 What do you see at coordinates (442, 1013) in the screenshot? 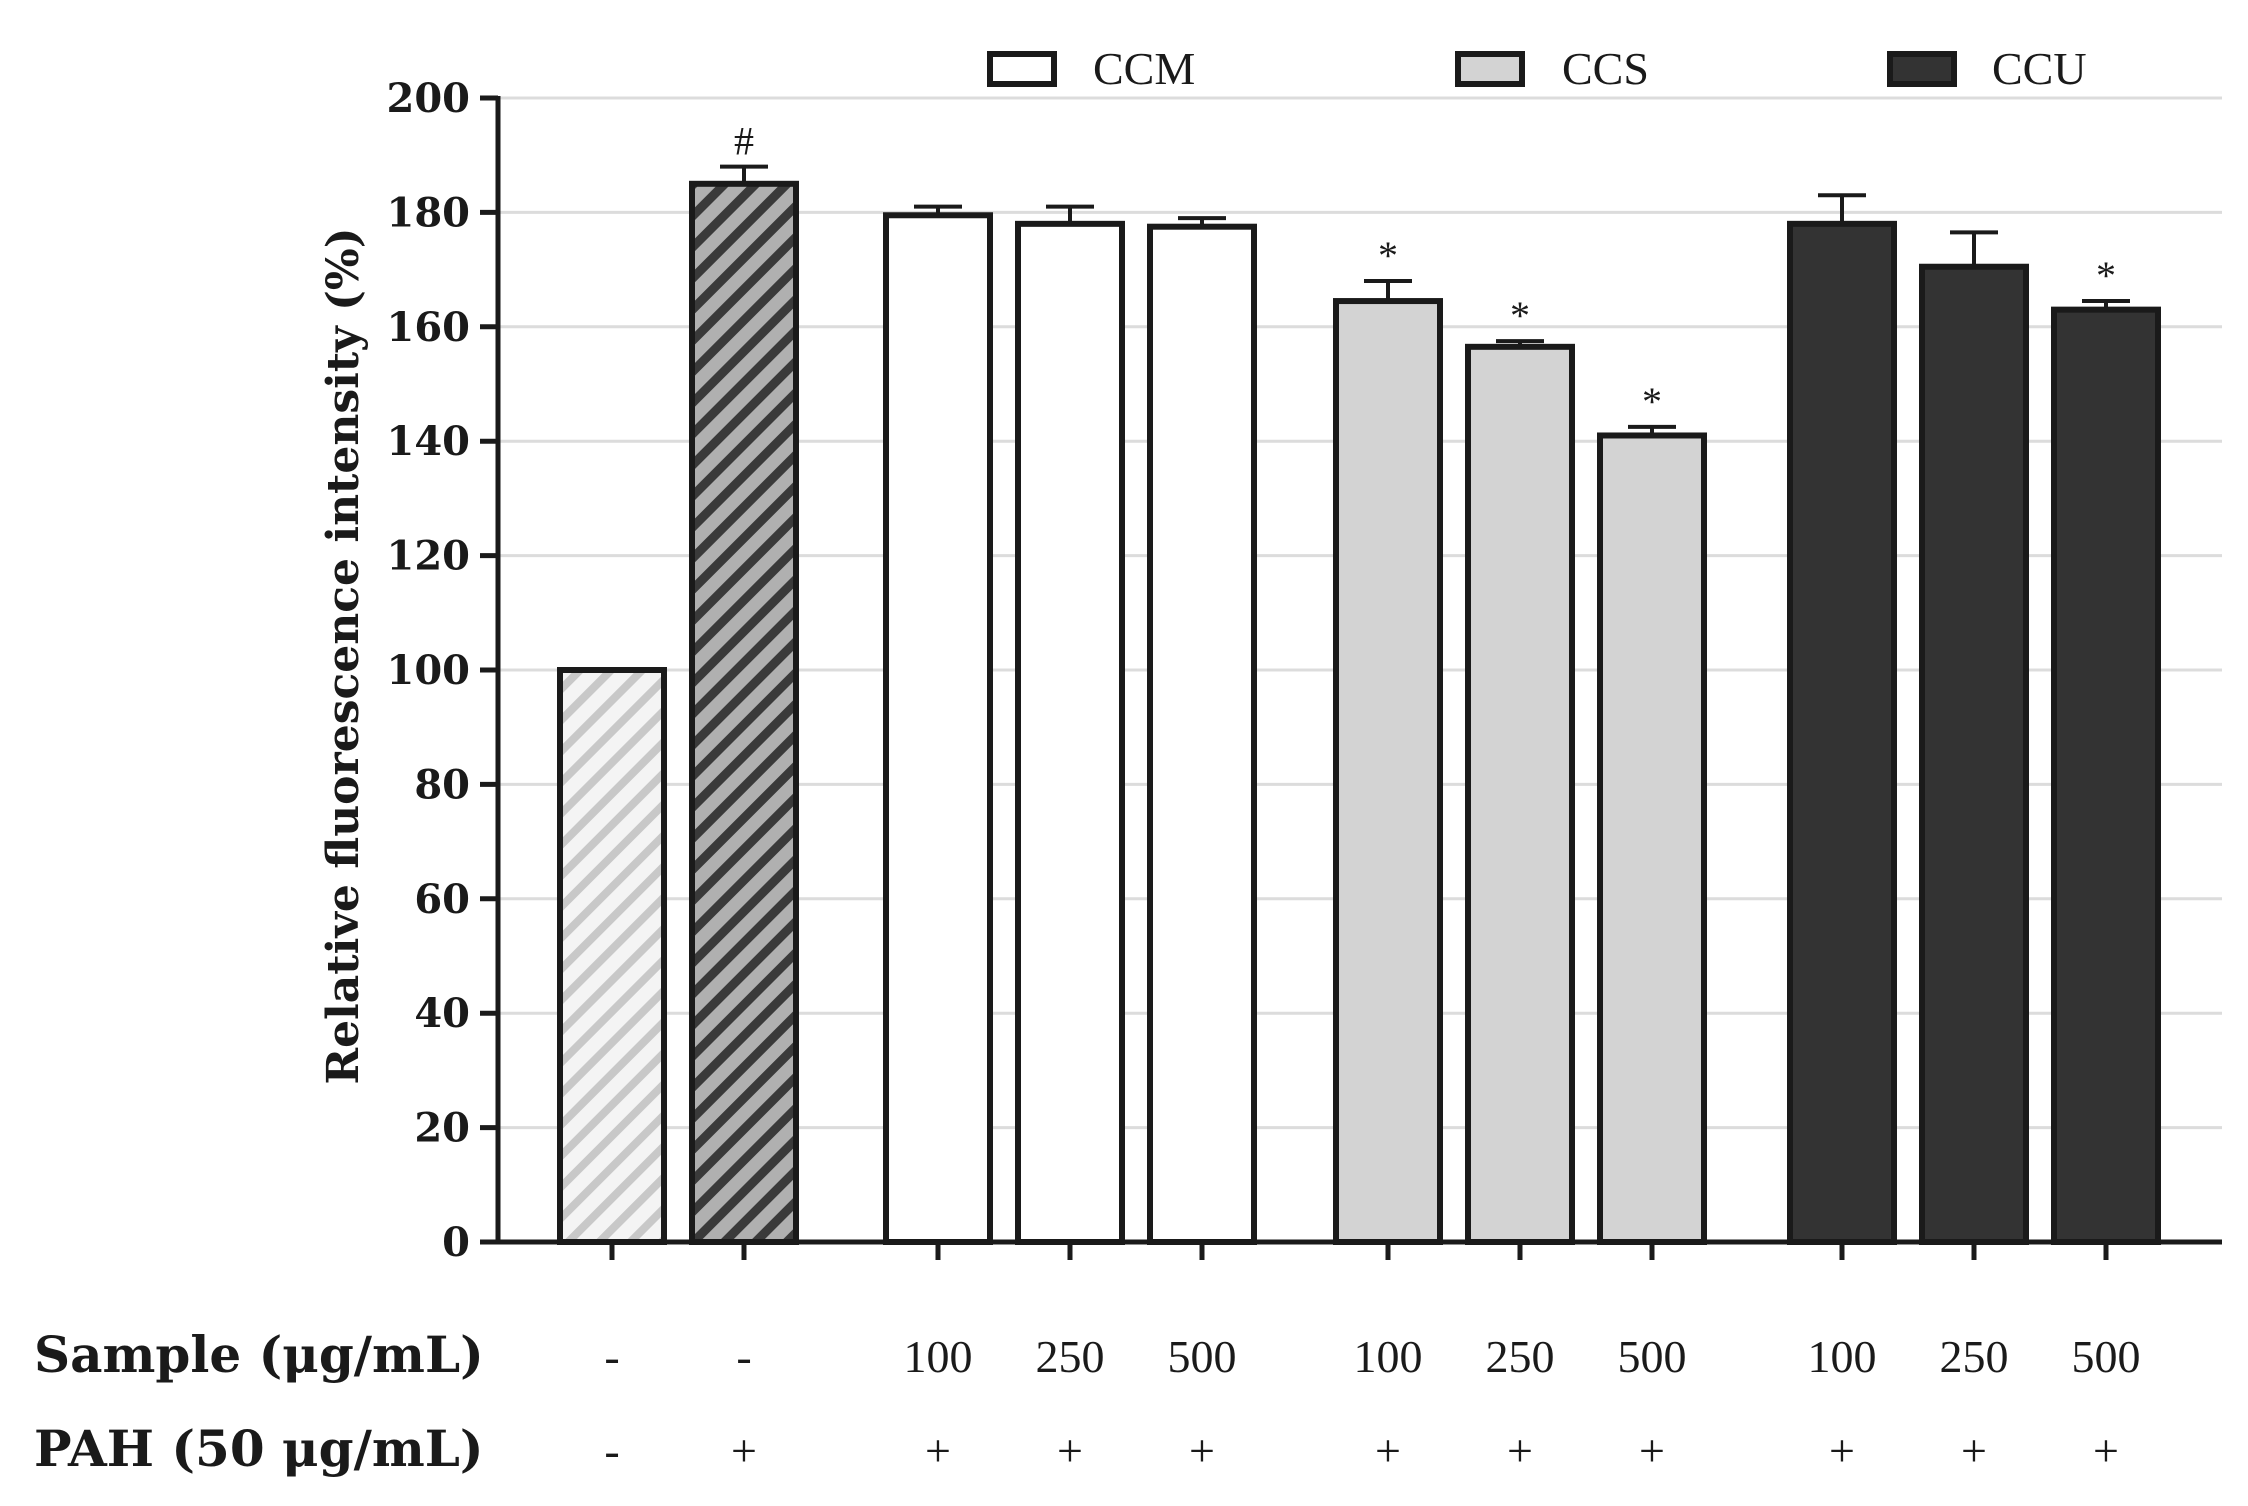
I see `y-tick-label: 40` at bounding box center [442, 1013].